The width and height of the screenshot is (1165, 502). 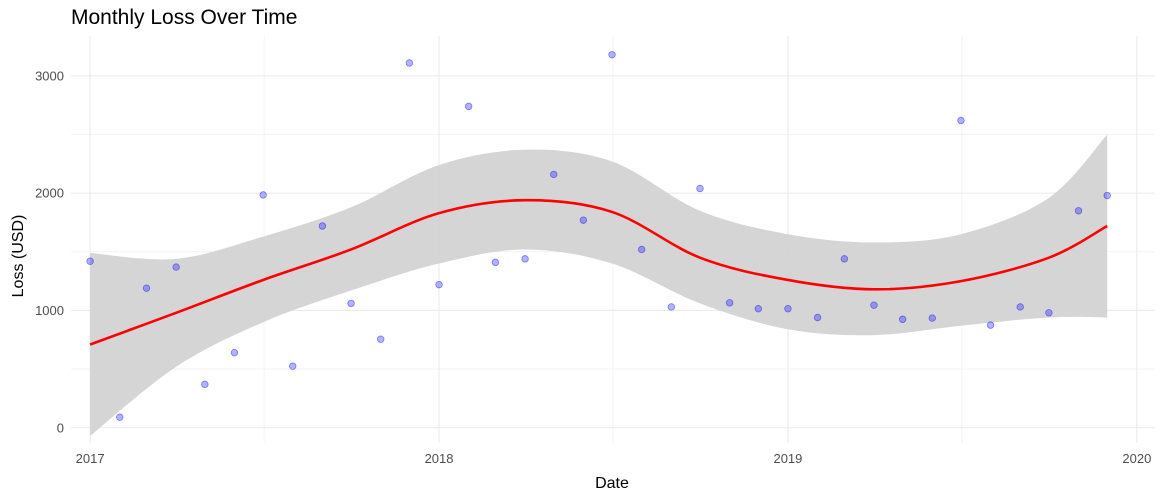 I want to click on chart-title: Monthly Loss Over Time, so click(x=184, y=17).